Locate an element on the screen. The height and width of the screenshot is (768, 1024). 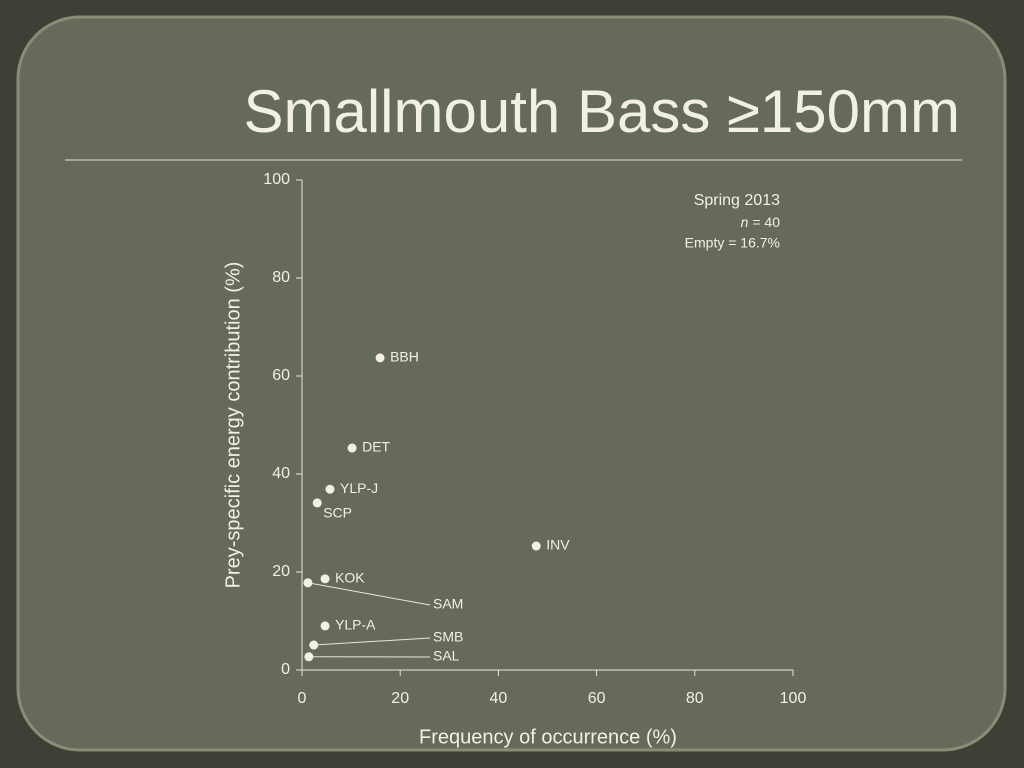
y-tick-label: 100 is located at coordinates (276, 179).